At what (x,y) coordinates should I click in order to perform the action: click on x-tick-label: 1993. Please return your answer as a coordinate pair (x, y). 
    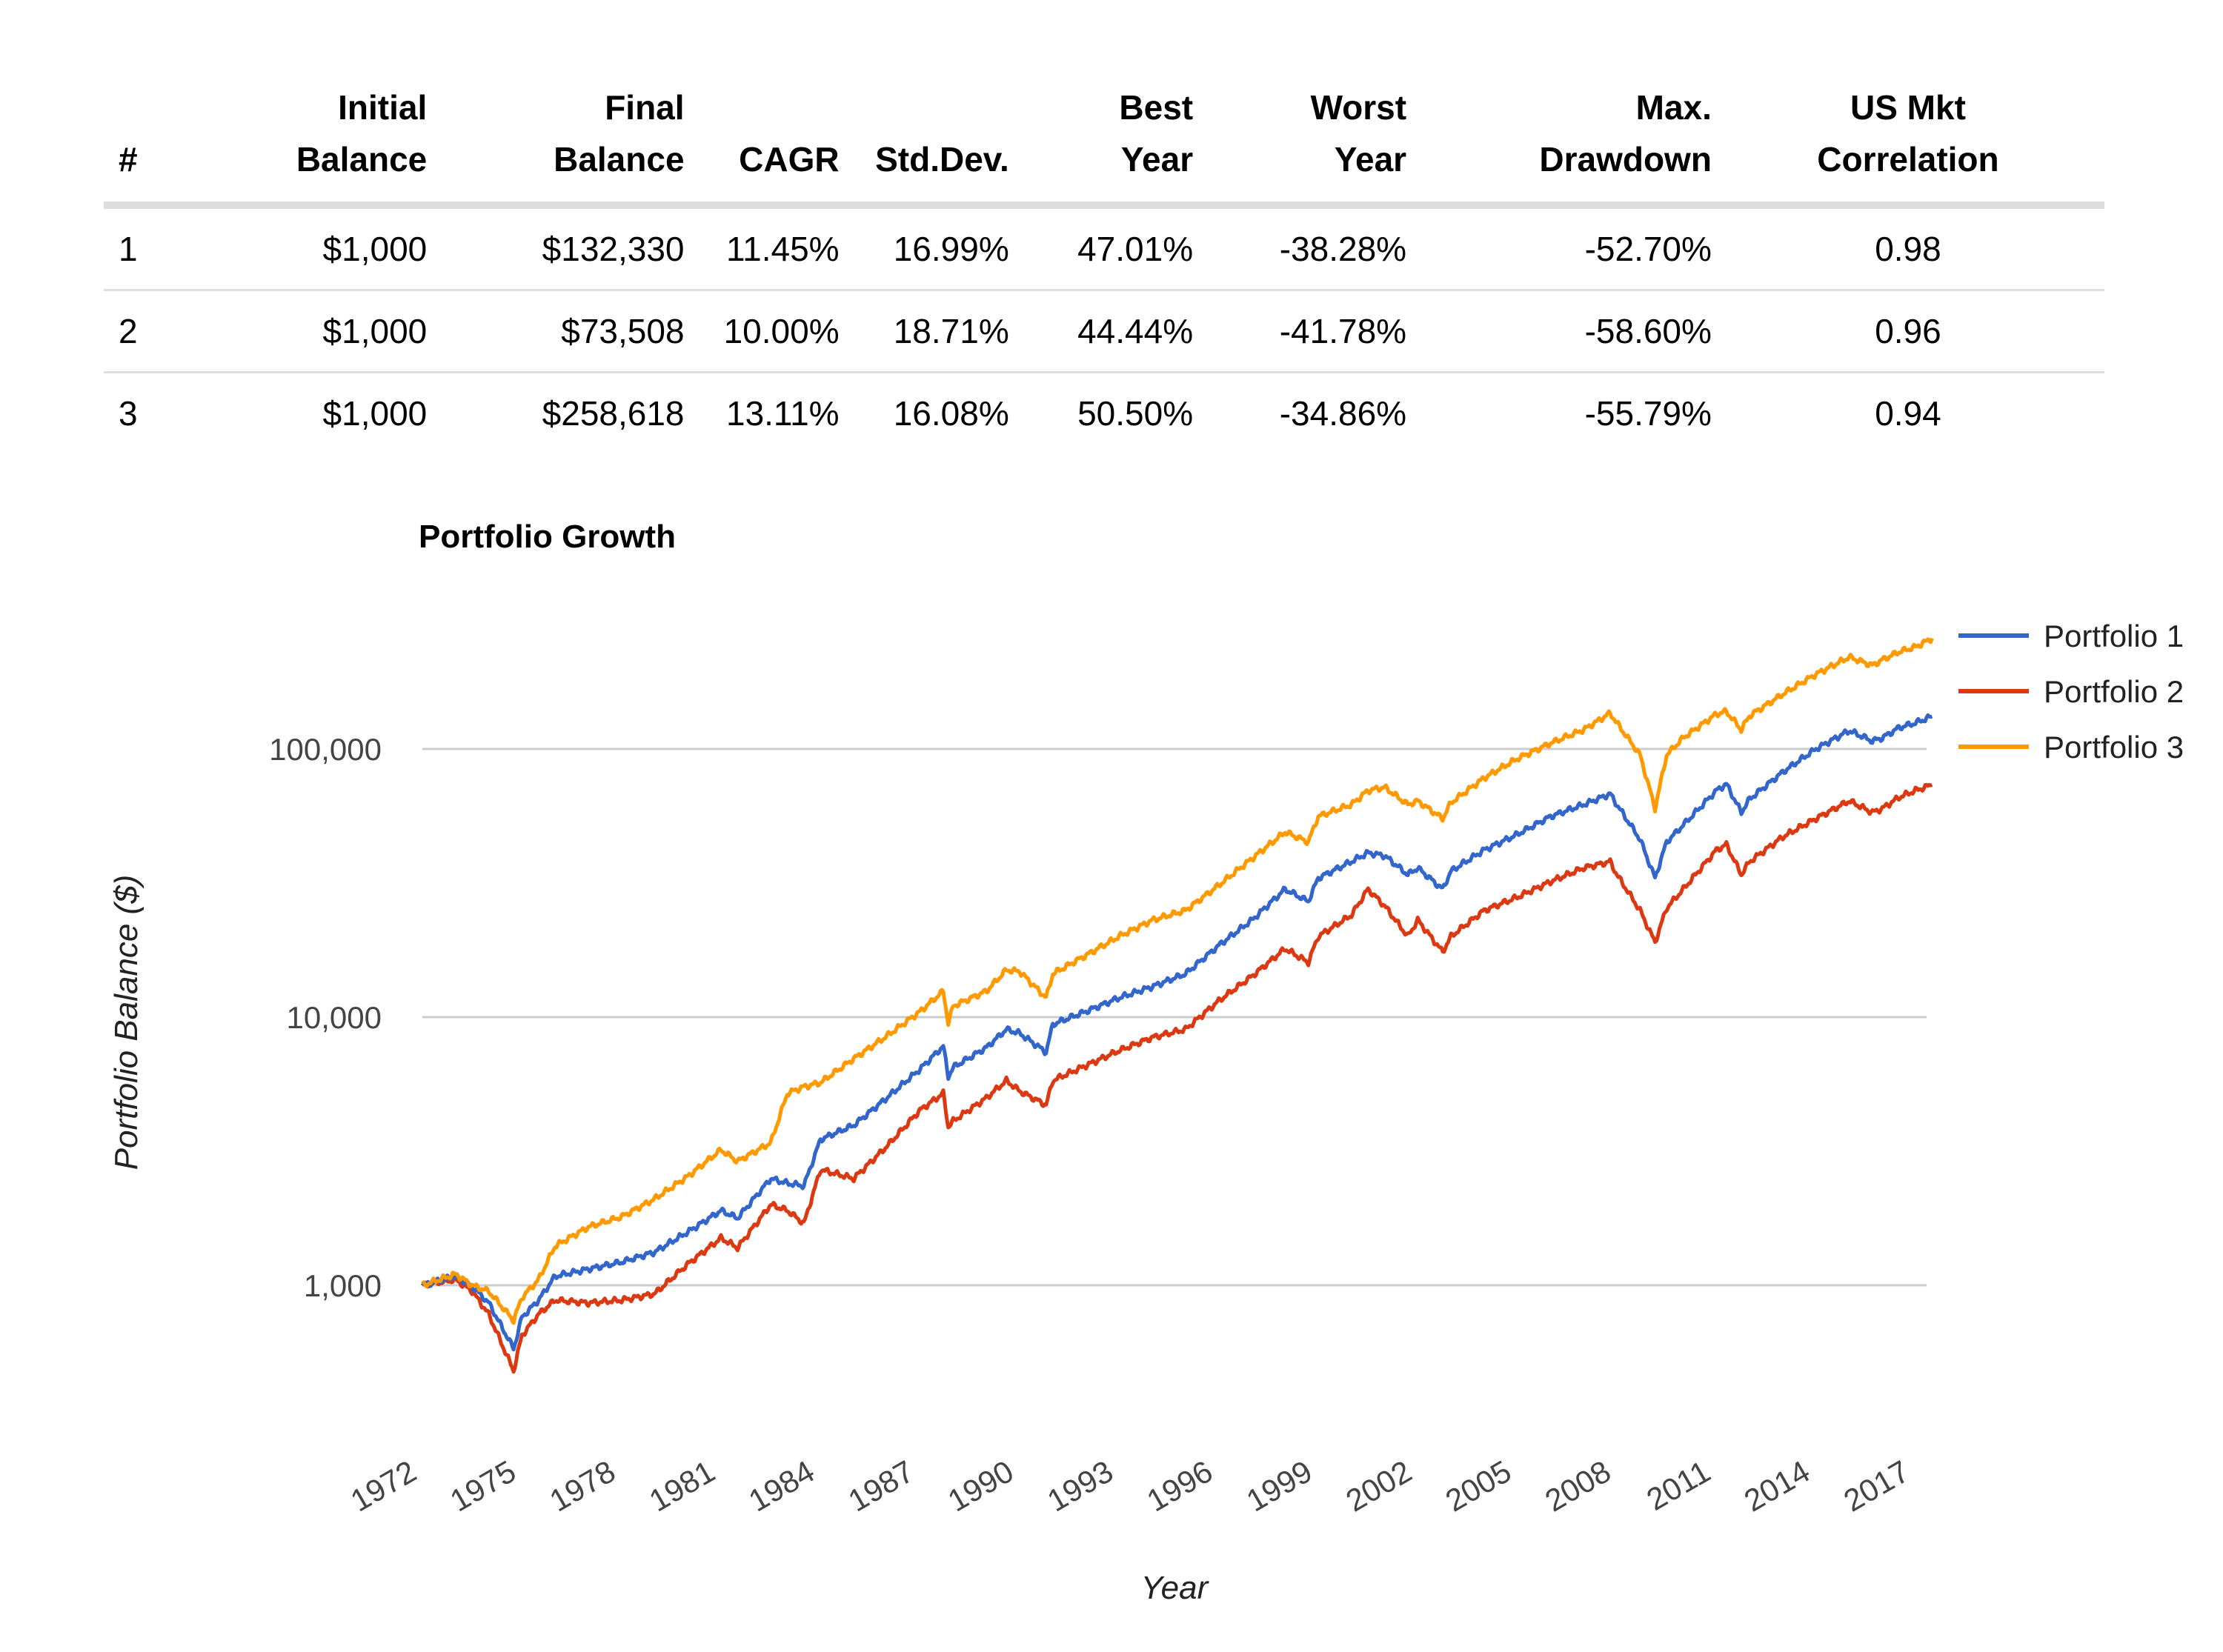
    Looking at the image, I should click on (1080, 1485).